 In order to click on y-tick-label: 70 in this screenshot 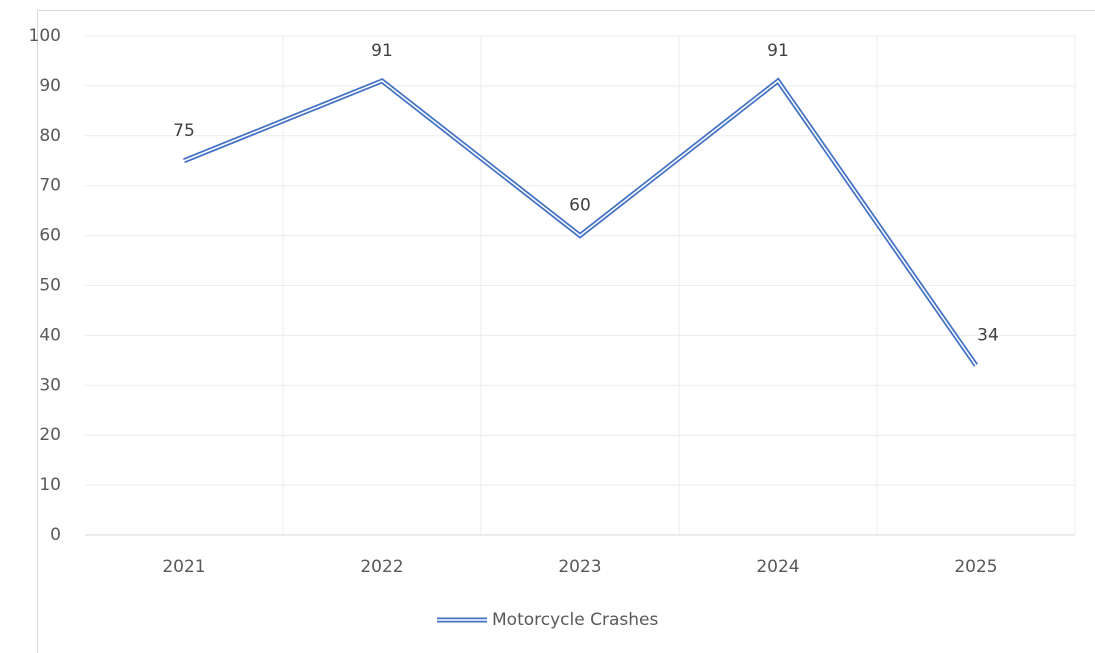, I will do `click(50, 186)`.